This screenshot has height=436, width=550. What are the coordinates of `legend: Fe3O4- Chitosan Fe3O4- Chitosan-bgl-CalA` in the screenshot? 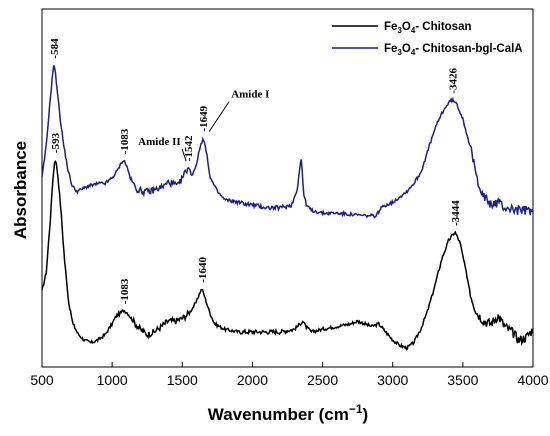 It's located at (427, 39).